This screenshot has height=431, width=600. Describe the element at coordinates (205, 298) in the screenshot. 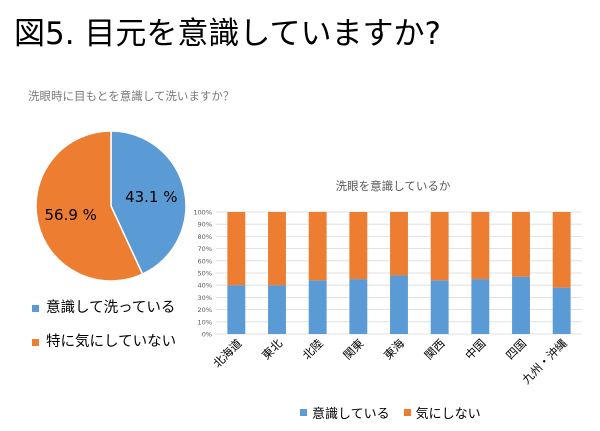

I see `bar-y-tick-label: 30%` at that location.